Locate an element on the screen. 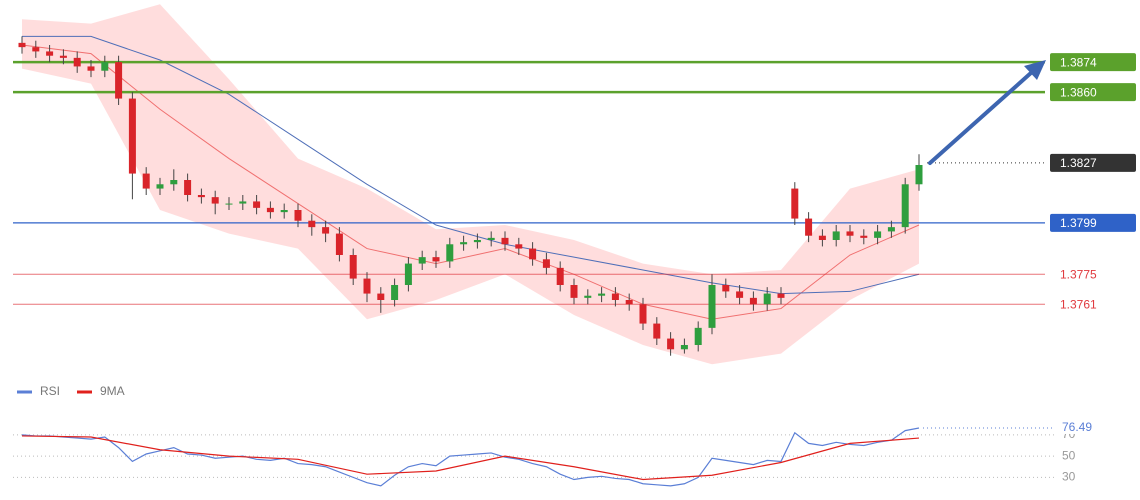 This screenshot has height=500, width=1140. level-label: 1.3874 is located at coordinates (1078, 62).